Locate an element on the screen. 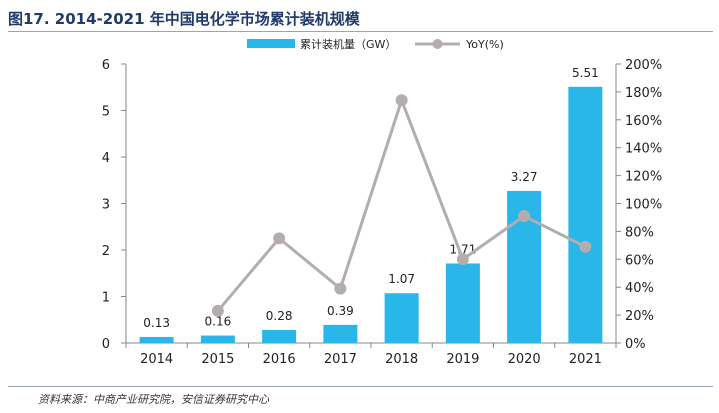 This screenshot has width=719, height=413. x-tick-label: 2019 is located at coordinates (462, 359).